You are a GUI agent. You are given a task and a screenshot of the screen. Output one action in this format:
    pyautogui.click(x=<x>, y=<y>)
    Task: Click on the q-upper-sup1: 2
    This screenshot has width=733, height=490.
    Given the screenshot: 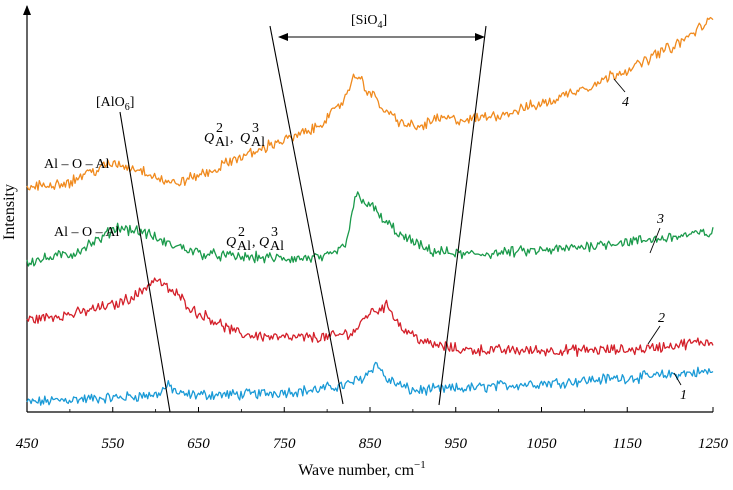 What is the action you would take?
    pyautogui.click(x=219, y=128)
    